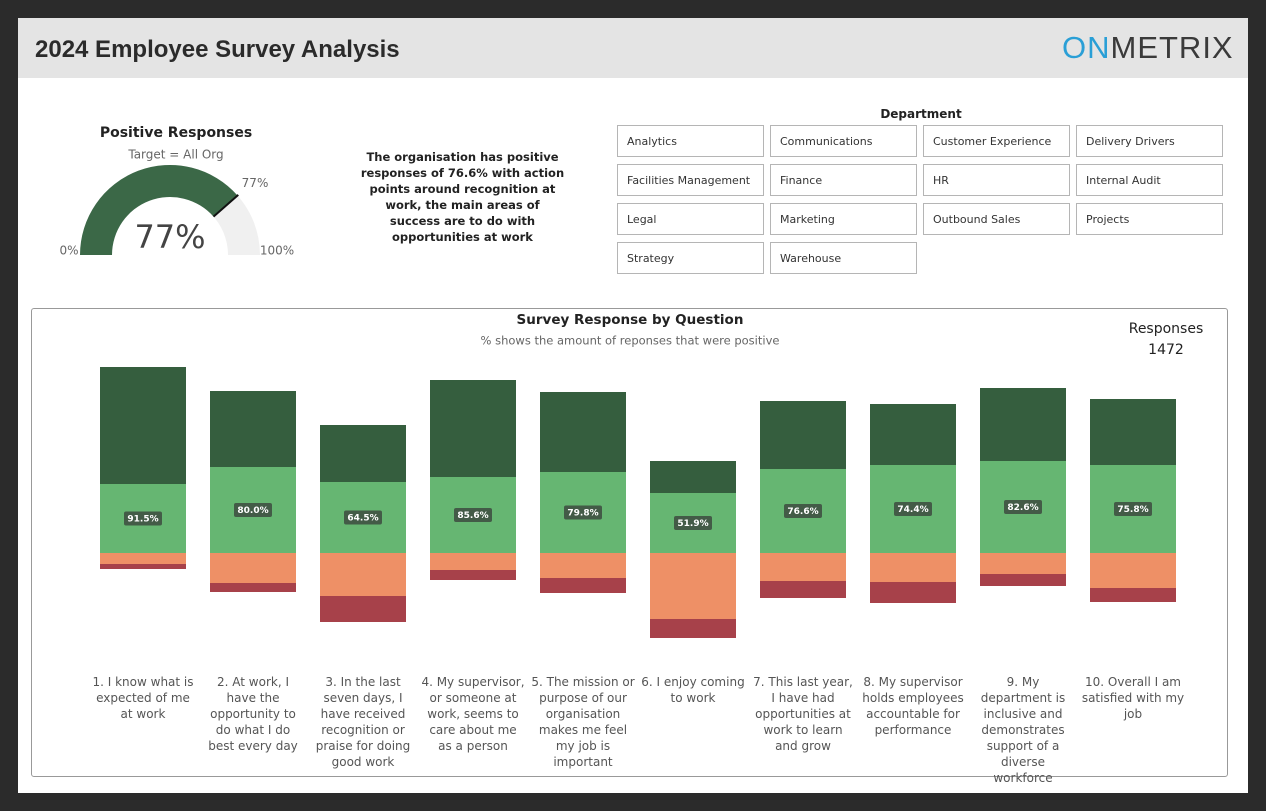  I want to click on data-label: 80.0%, so click(252, 511).